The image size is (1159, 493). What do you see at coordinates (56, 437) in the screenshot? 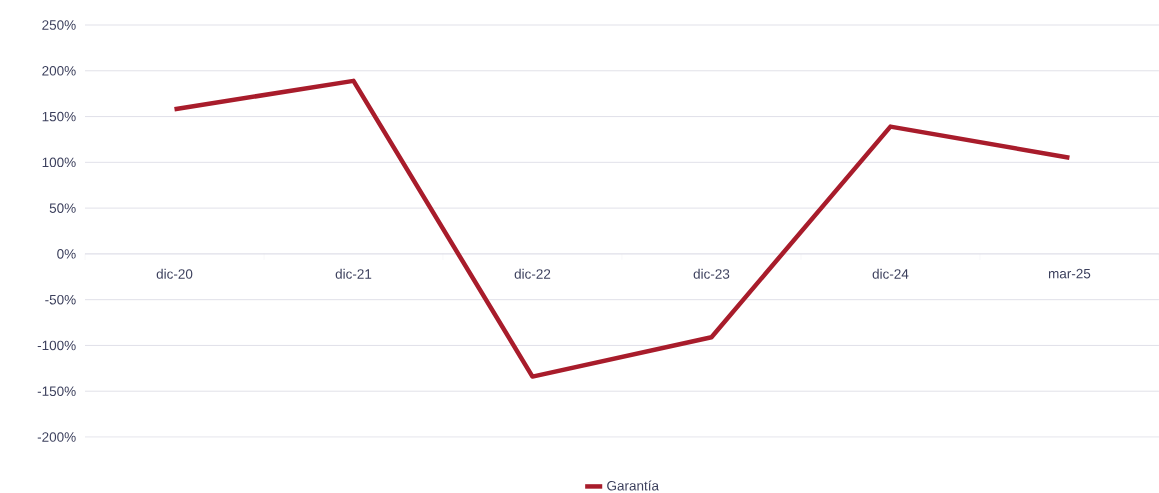
I see `y-tick-label: -200%` at bounding box center [56, 437].